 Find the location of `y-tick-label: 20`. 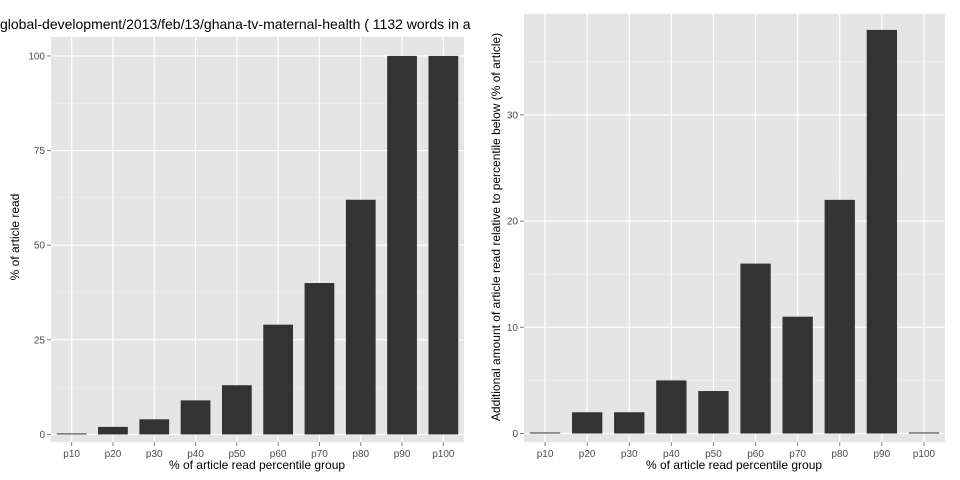

y-tick-label: 20 is located at coordinates (513, 222).